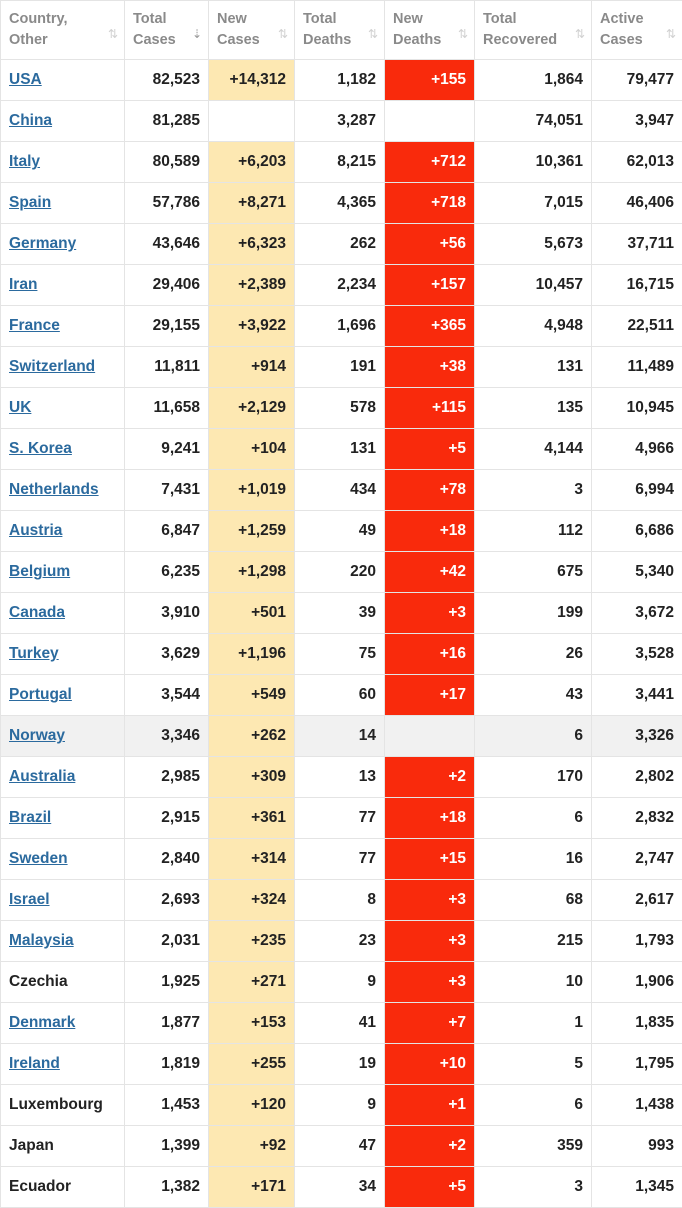  Describe the element at coordinates (34, 325) in the screenshot. I see `country-link: France` at that location.